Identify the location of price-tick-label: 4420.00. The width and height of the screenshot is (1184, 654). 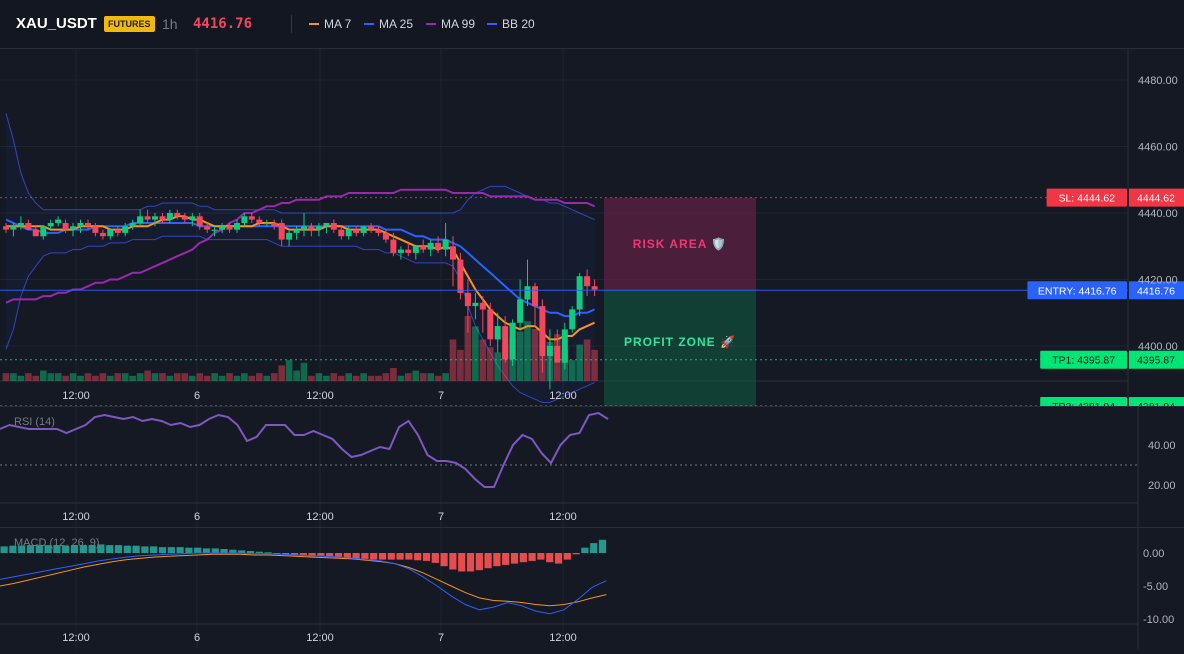
(1158, 281).